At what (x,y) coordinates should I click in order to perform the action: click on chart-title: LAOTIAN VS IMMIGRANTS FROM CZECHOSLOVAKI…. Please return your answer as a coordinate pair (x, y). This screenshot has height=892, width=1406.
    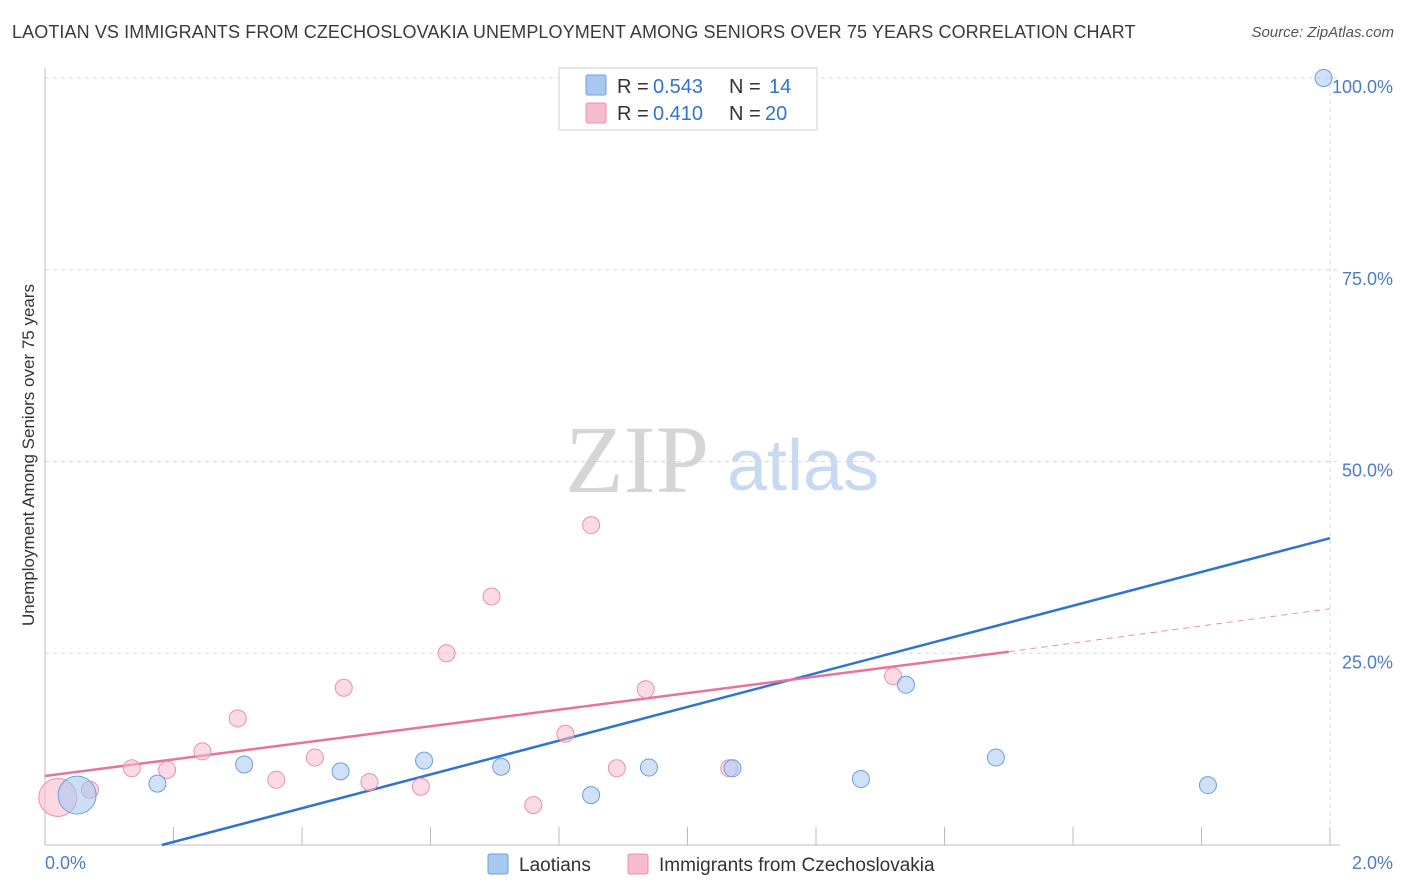
    Looking at the image, I should click on (574, 32).